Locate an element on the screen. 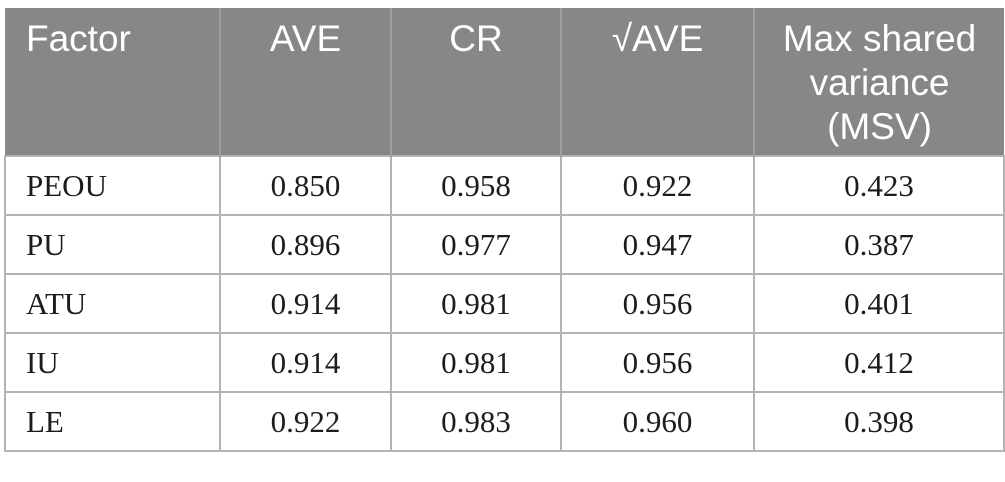 The image size is (1005, 482). table-row: LE 0.922 0.983 0.960 0.398 is located at coordinates (504, 421).